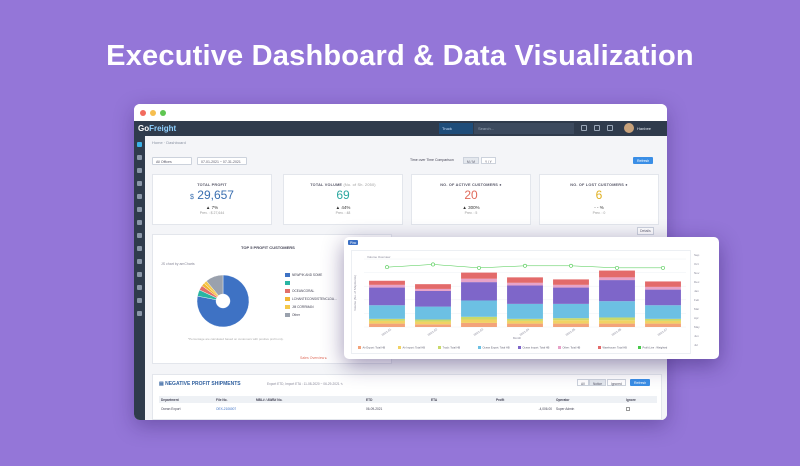 Image resolution: width=800 pixels, height=466 pixels. Describe the element at coordinates (645, 231) in the screenshot. I see `details-button: Details` at that location.